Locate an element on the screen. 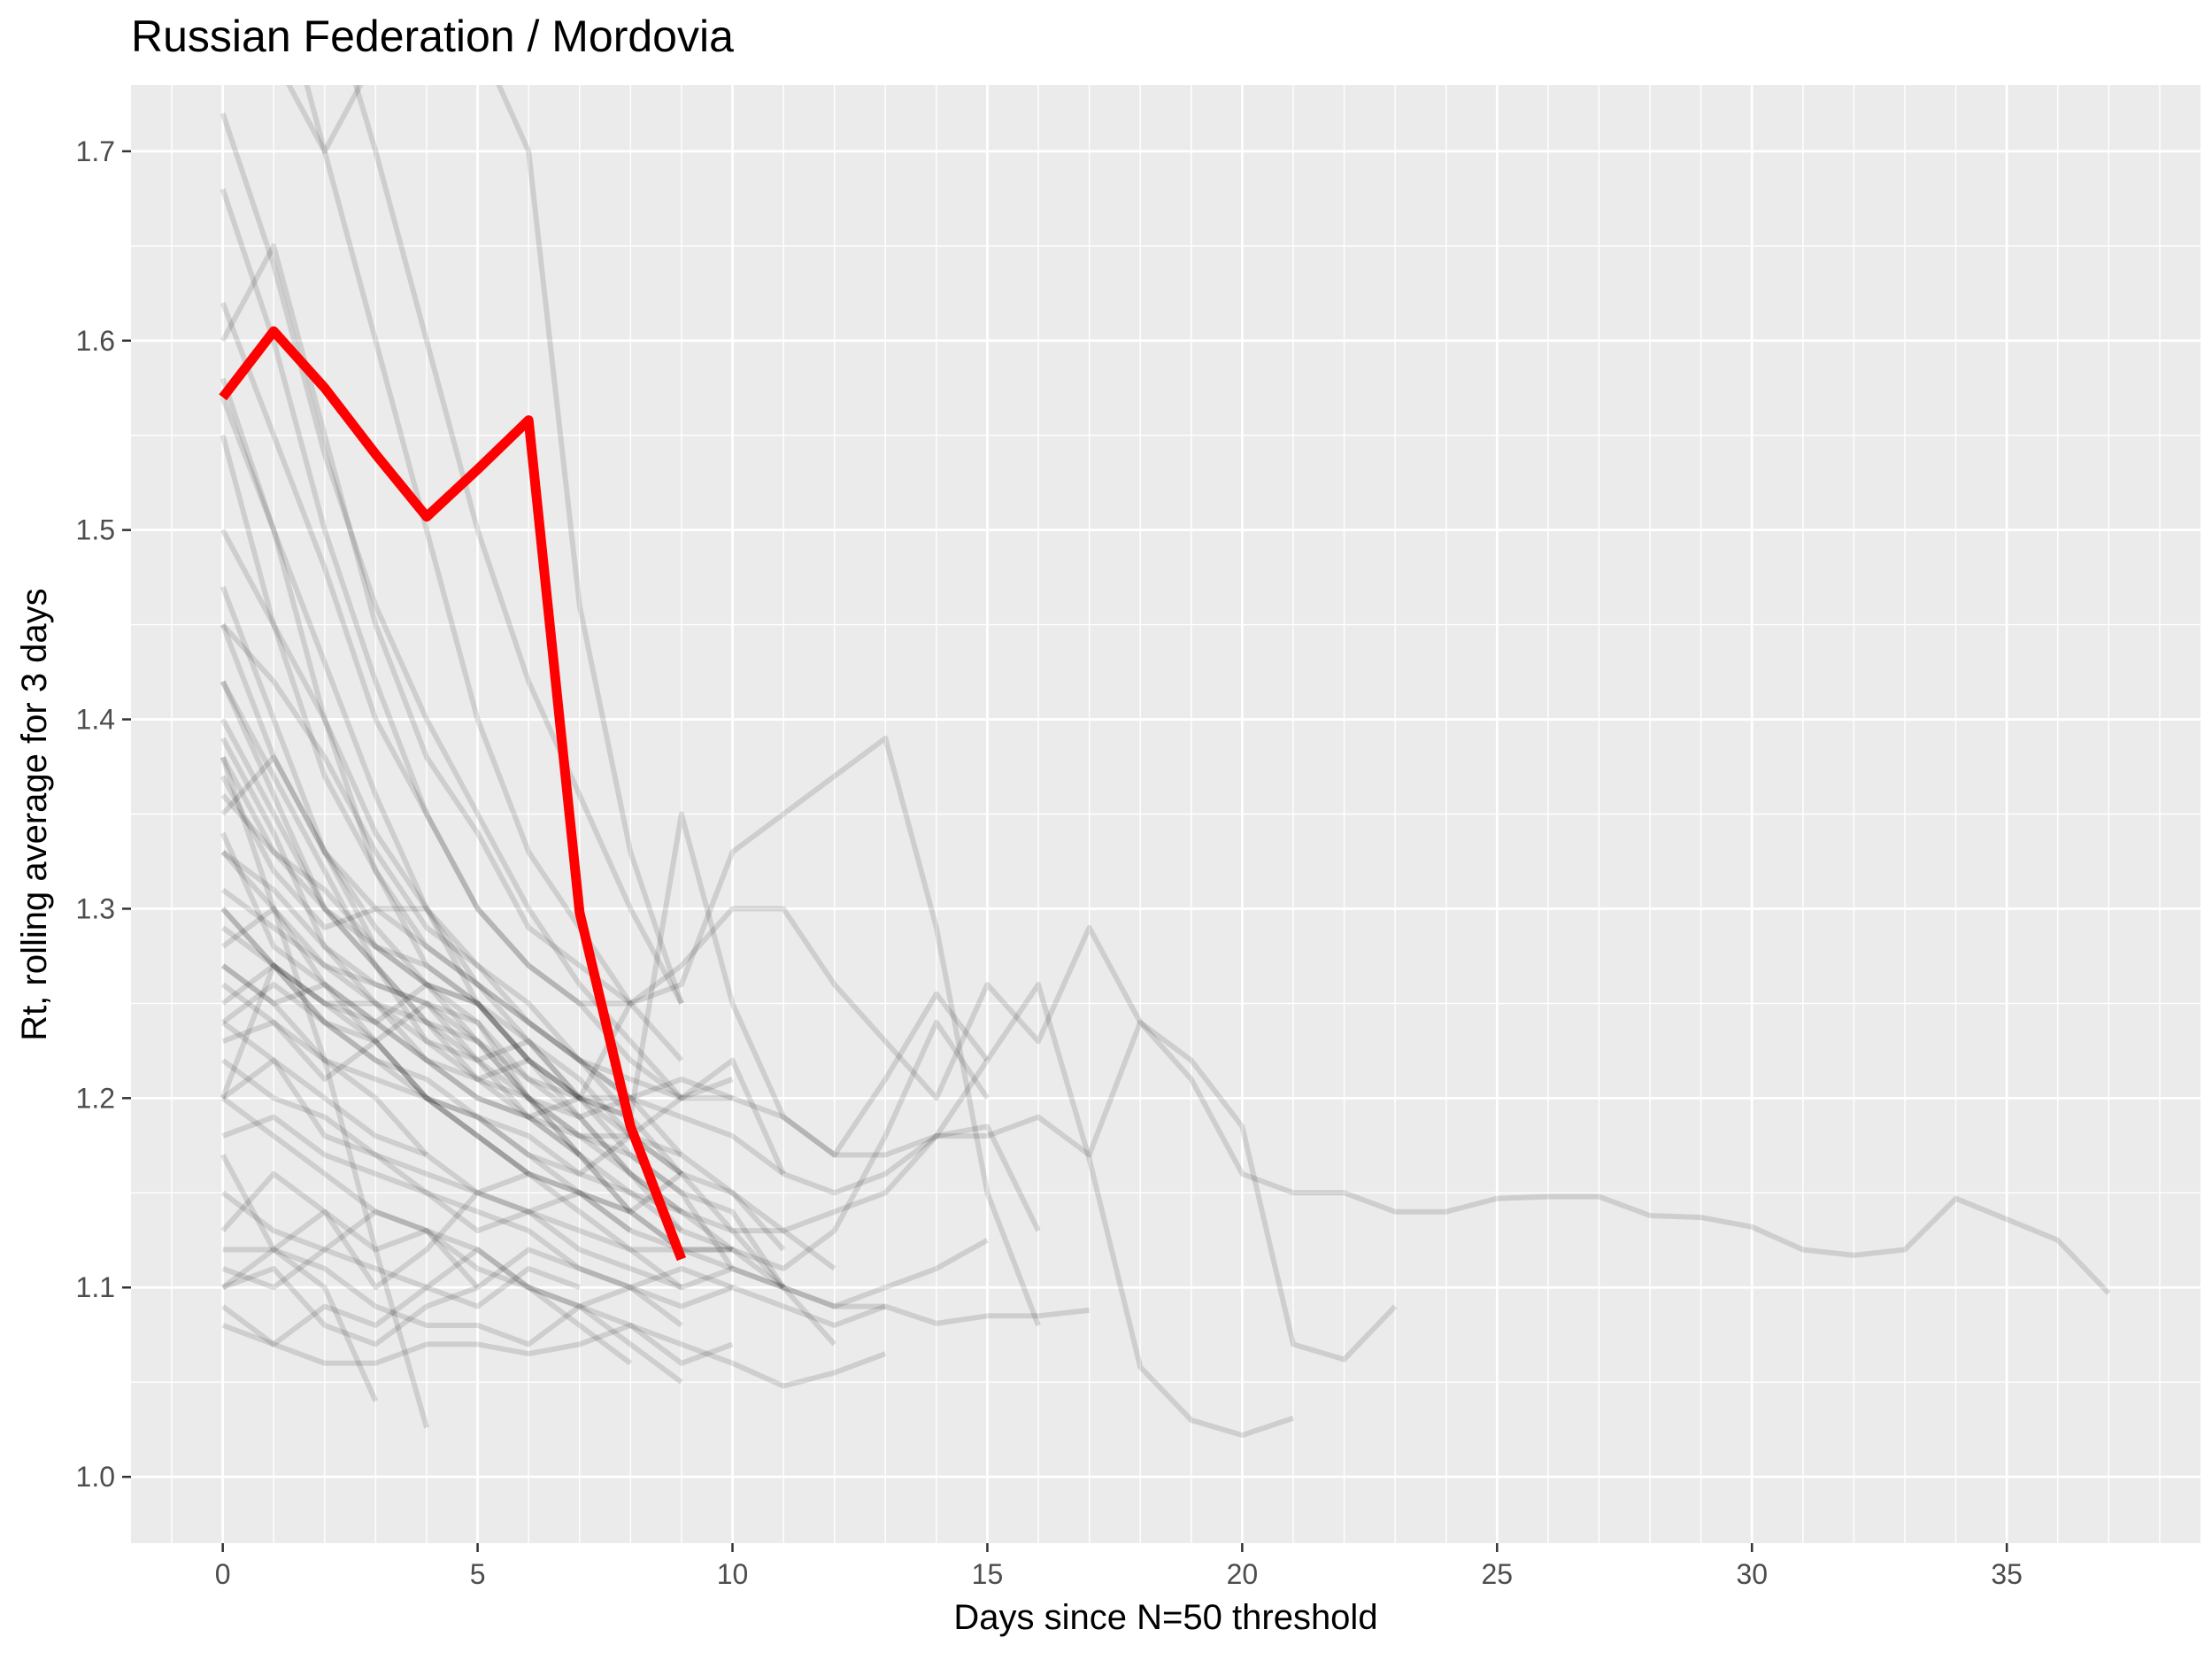 The image size is (2212, 1660). y-axis: 1.0 1.1 1.2 1.3 1.4 1.5 1.6 1.7 is located at coordinates (103, 814).